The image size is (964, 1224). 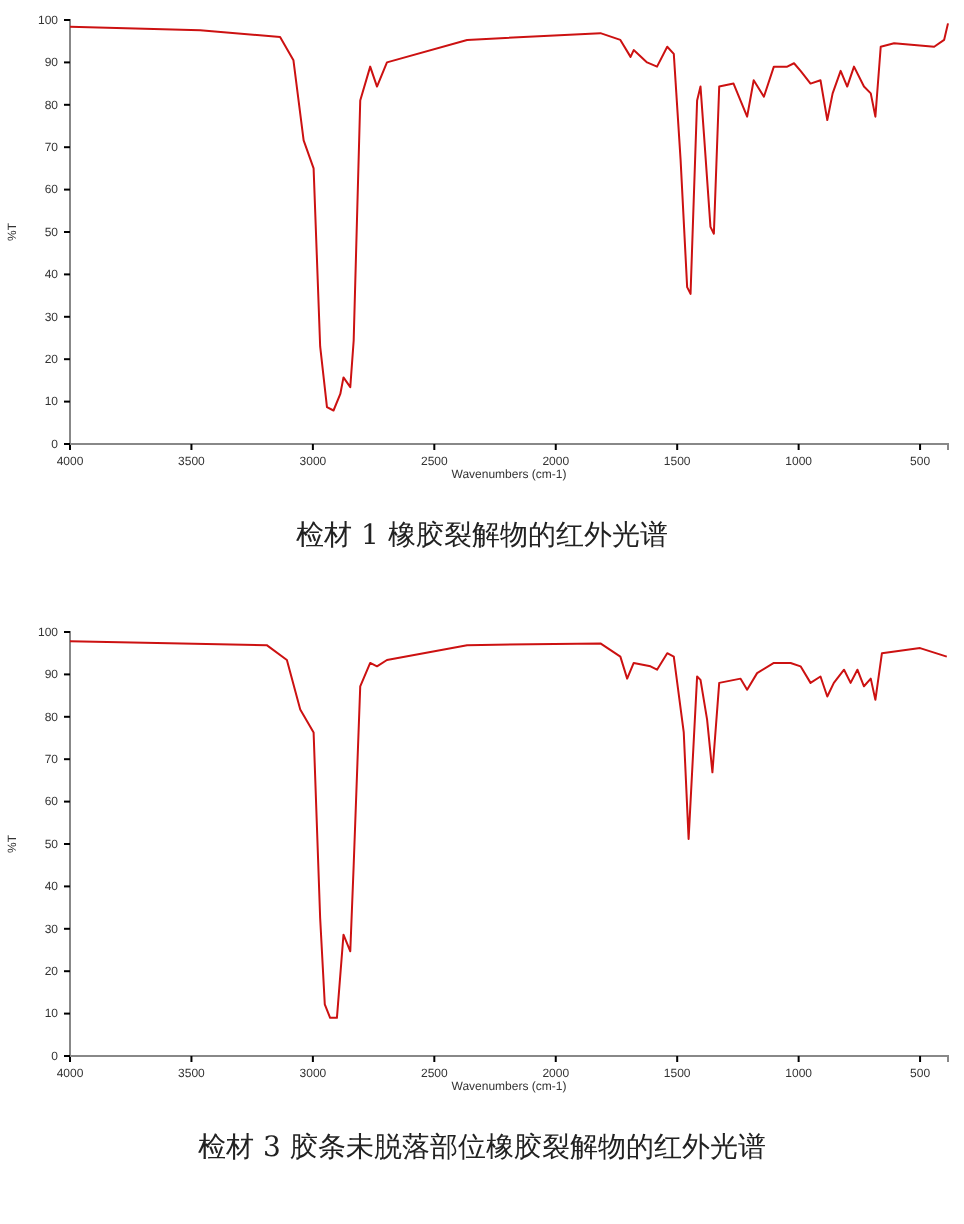 I want to click on text: 检材 1 橡胶裂解物的红外光谱, so click(x=482, y=536).